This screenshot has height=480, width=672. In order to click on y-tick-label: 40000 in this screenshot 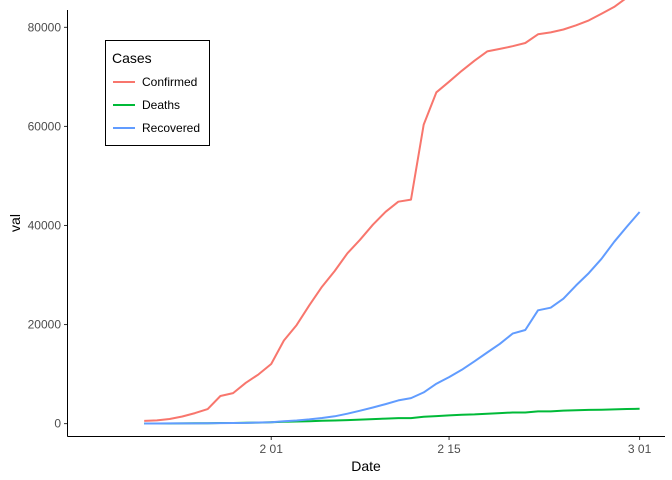, I will do `click(45, 225)`.